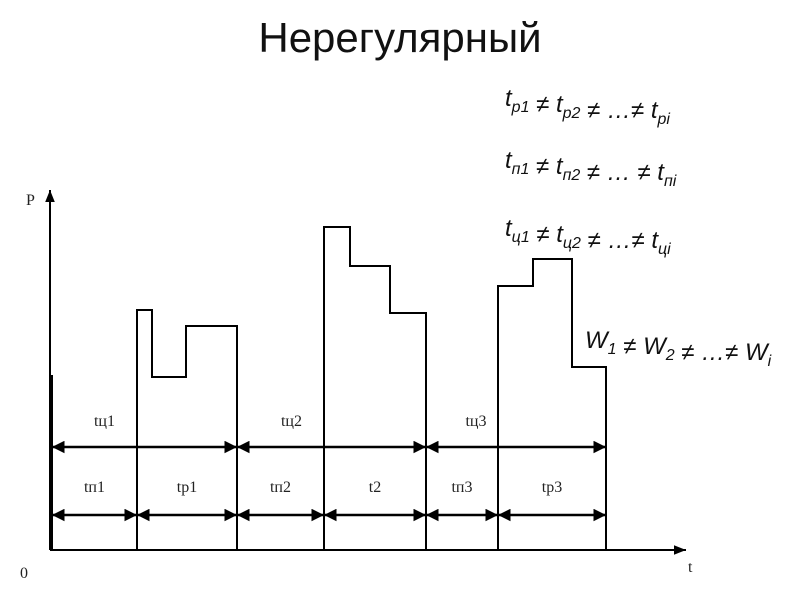  Describe the element at coordinates (521, 237) in the screenshot. I see `formula-subscript: ц1` at that location.